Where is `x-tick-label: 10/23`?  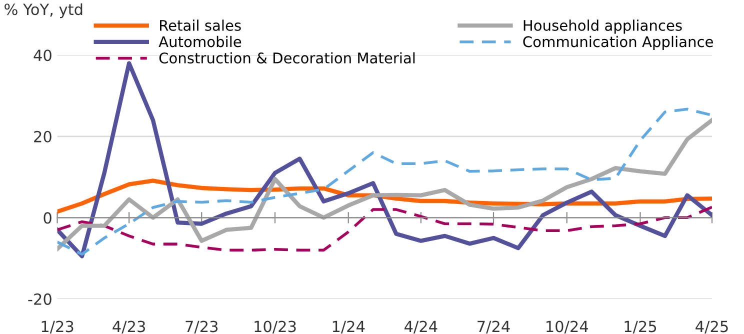 x-tick-label: 10/23 is located at coordinates (275, 327).